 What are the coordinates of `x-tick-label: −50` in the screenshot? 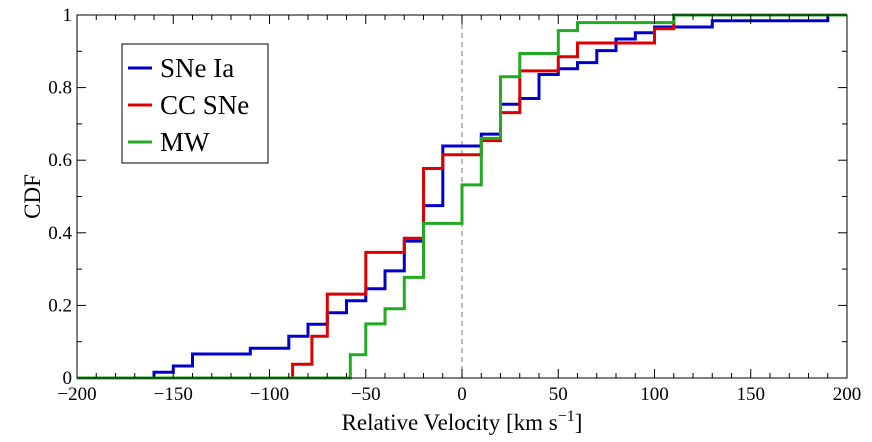 It's located at (366, 394).